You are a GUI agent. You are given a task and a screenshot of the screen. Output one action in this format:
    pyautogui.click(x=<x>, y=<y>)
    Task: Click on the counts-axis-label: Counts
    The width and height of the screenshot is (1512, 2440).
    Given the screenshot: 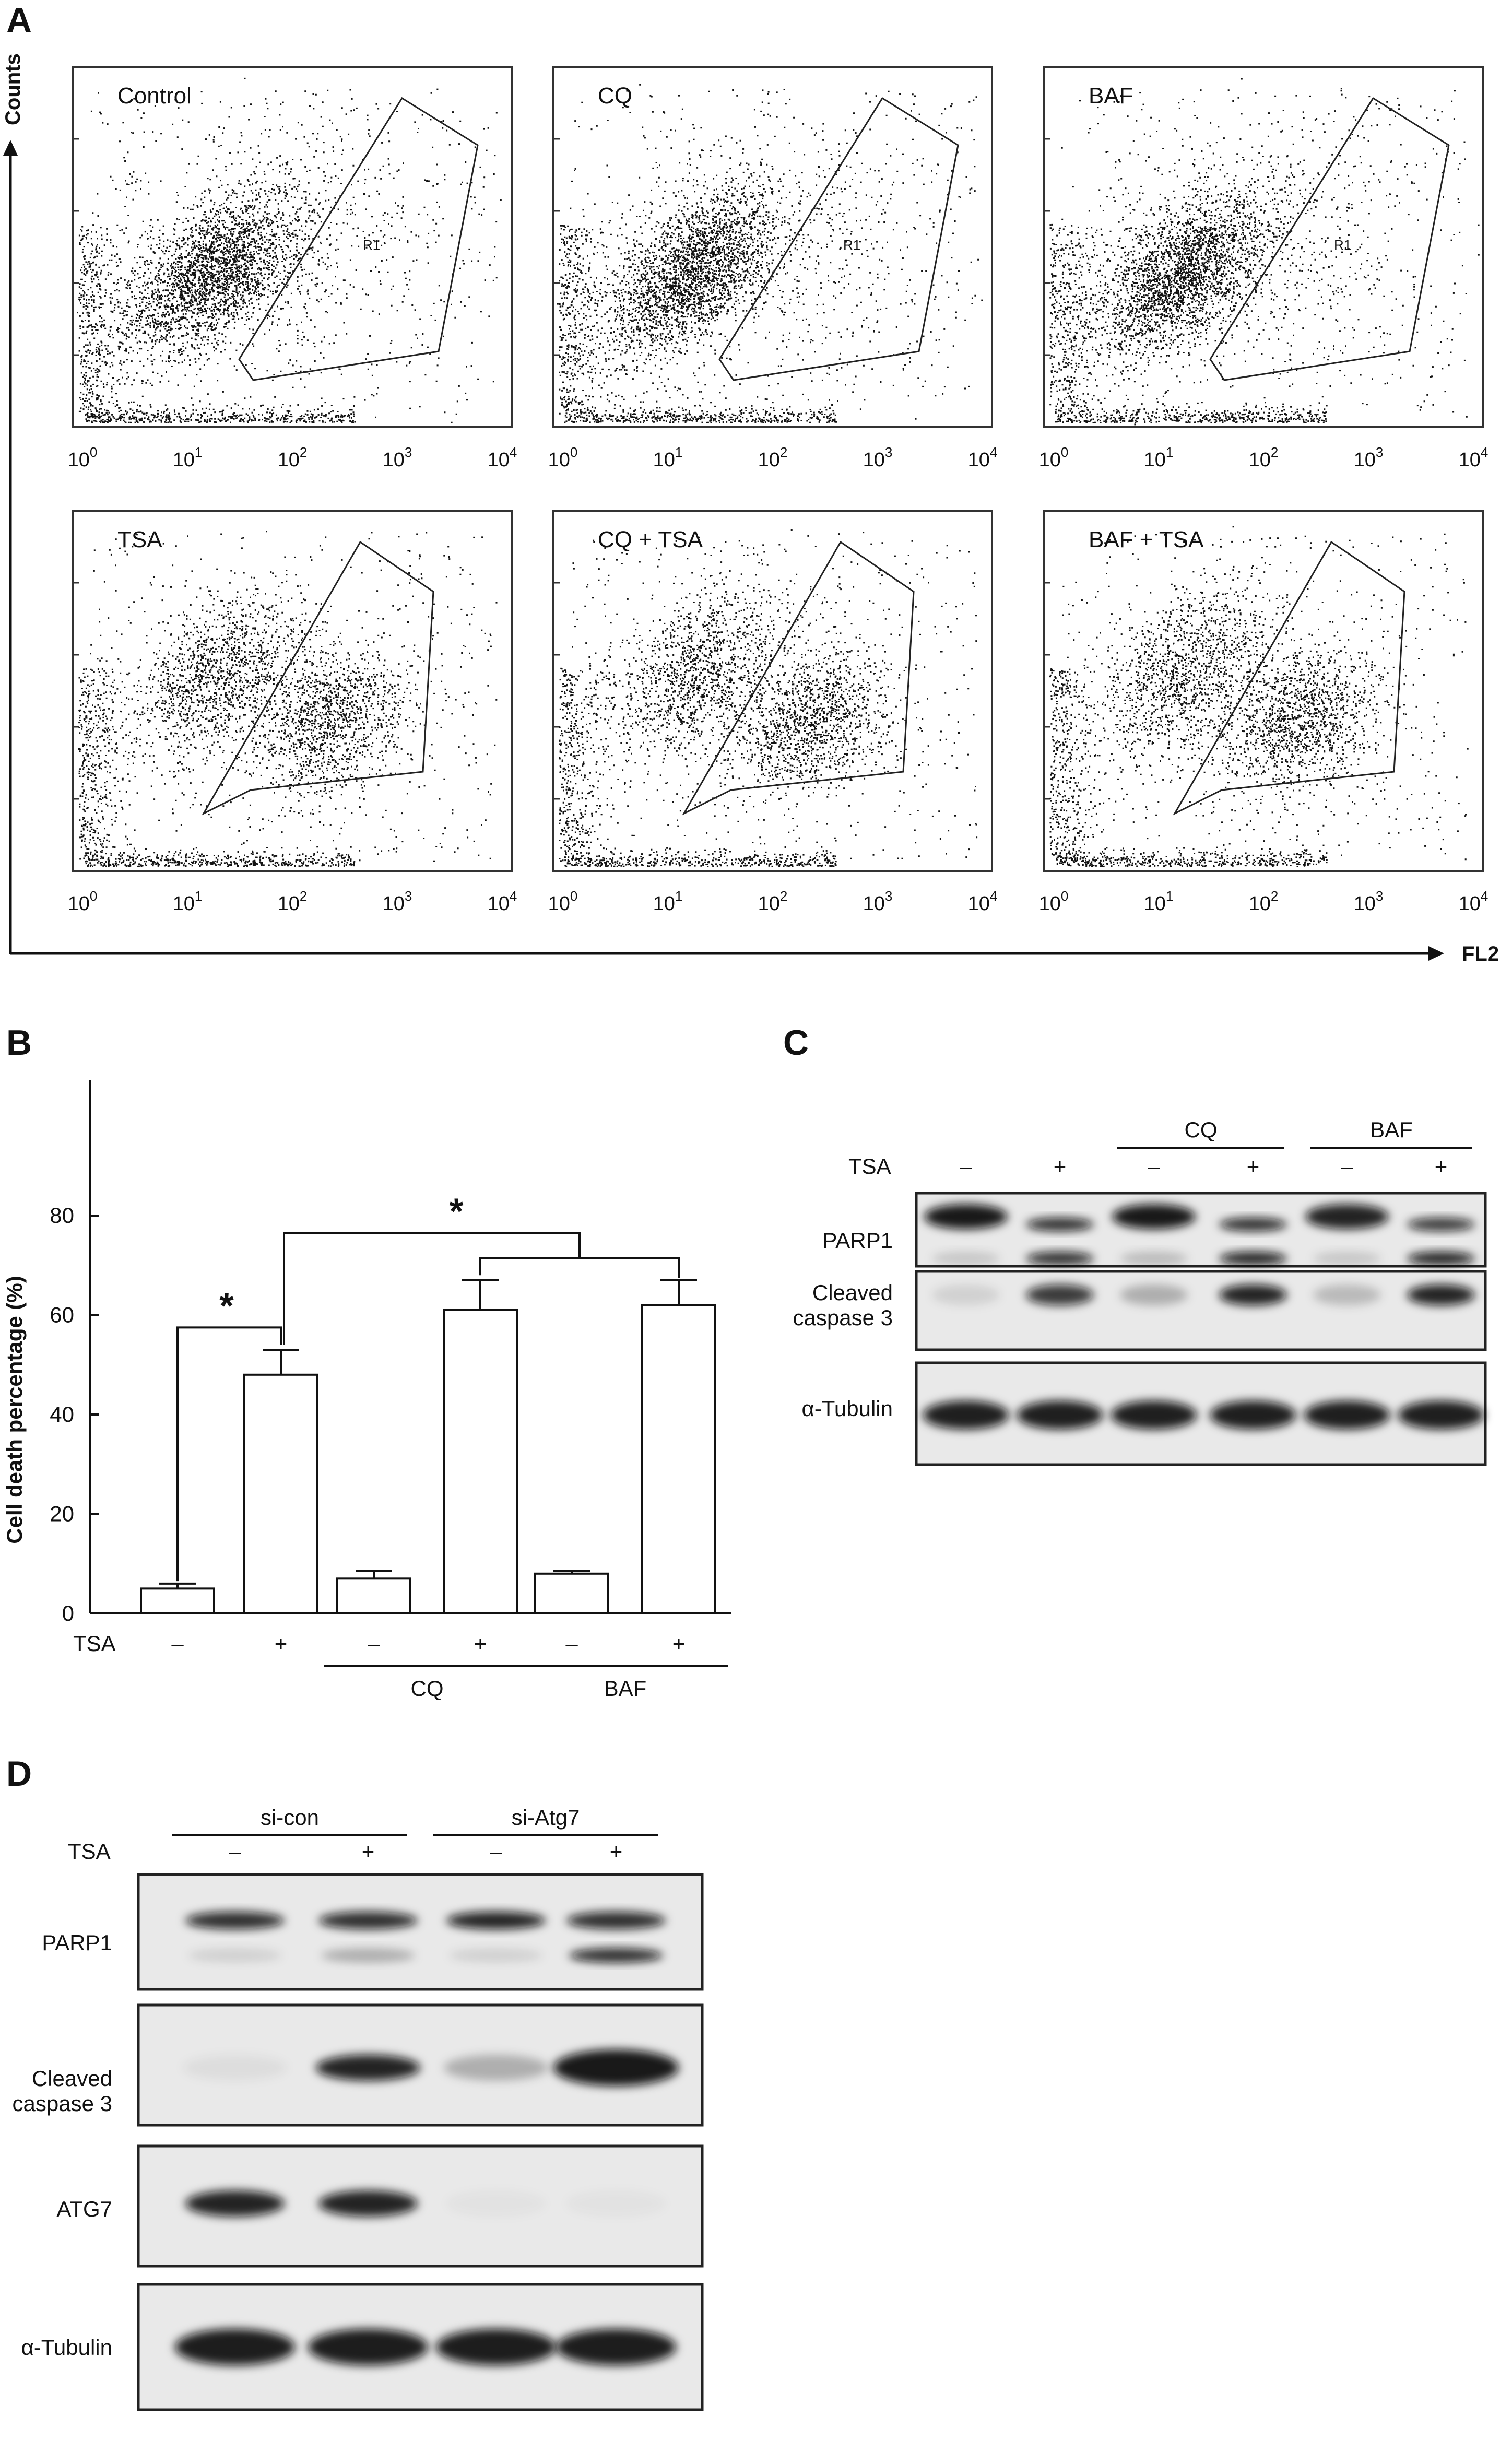 What is the action you would take?
    pyautogui.click(x=14, y=89)
    